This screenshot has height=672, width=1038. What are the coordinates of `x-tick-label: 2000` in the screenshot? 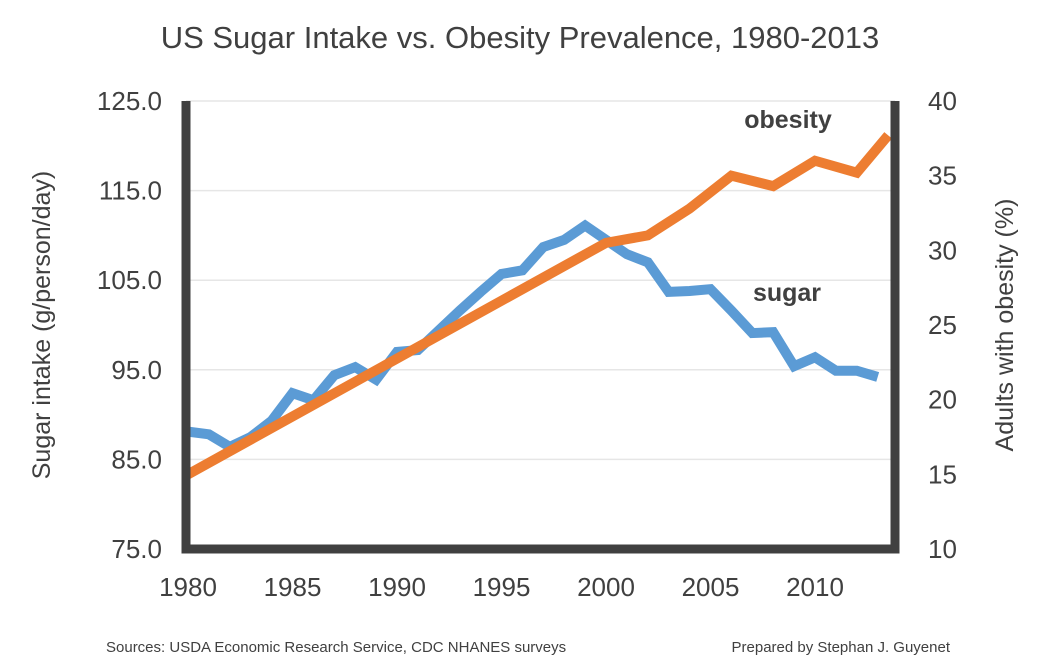 It's located at (606, 587).